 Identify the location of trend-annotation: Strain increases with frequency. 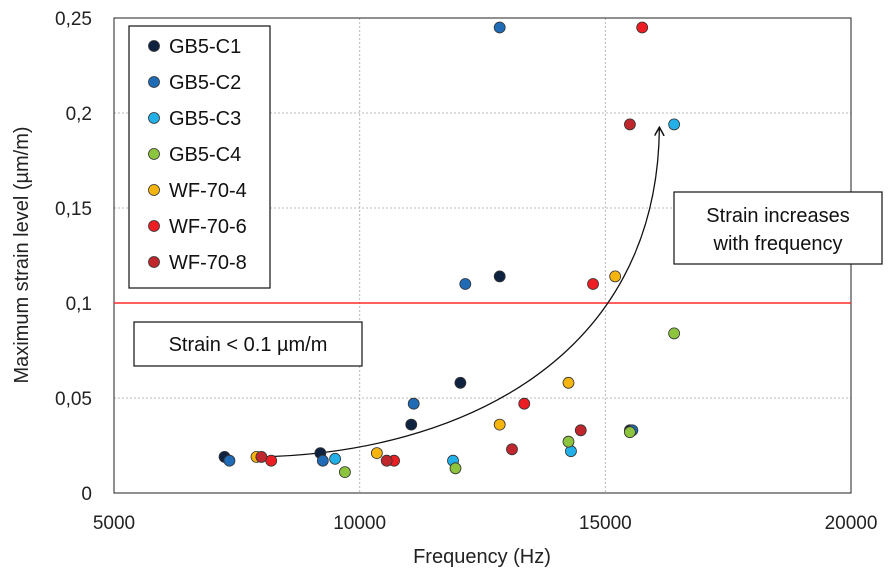
(778, 228).